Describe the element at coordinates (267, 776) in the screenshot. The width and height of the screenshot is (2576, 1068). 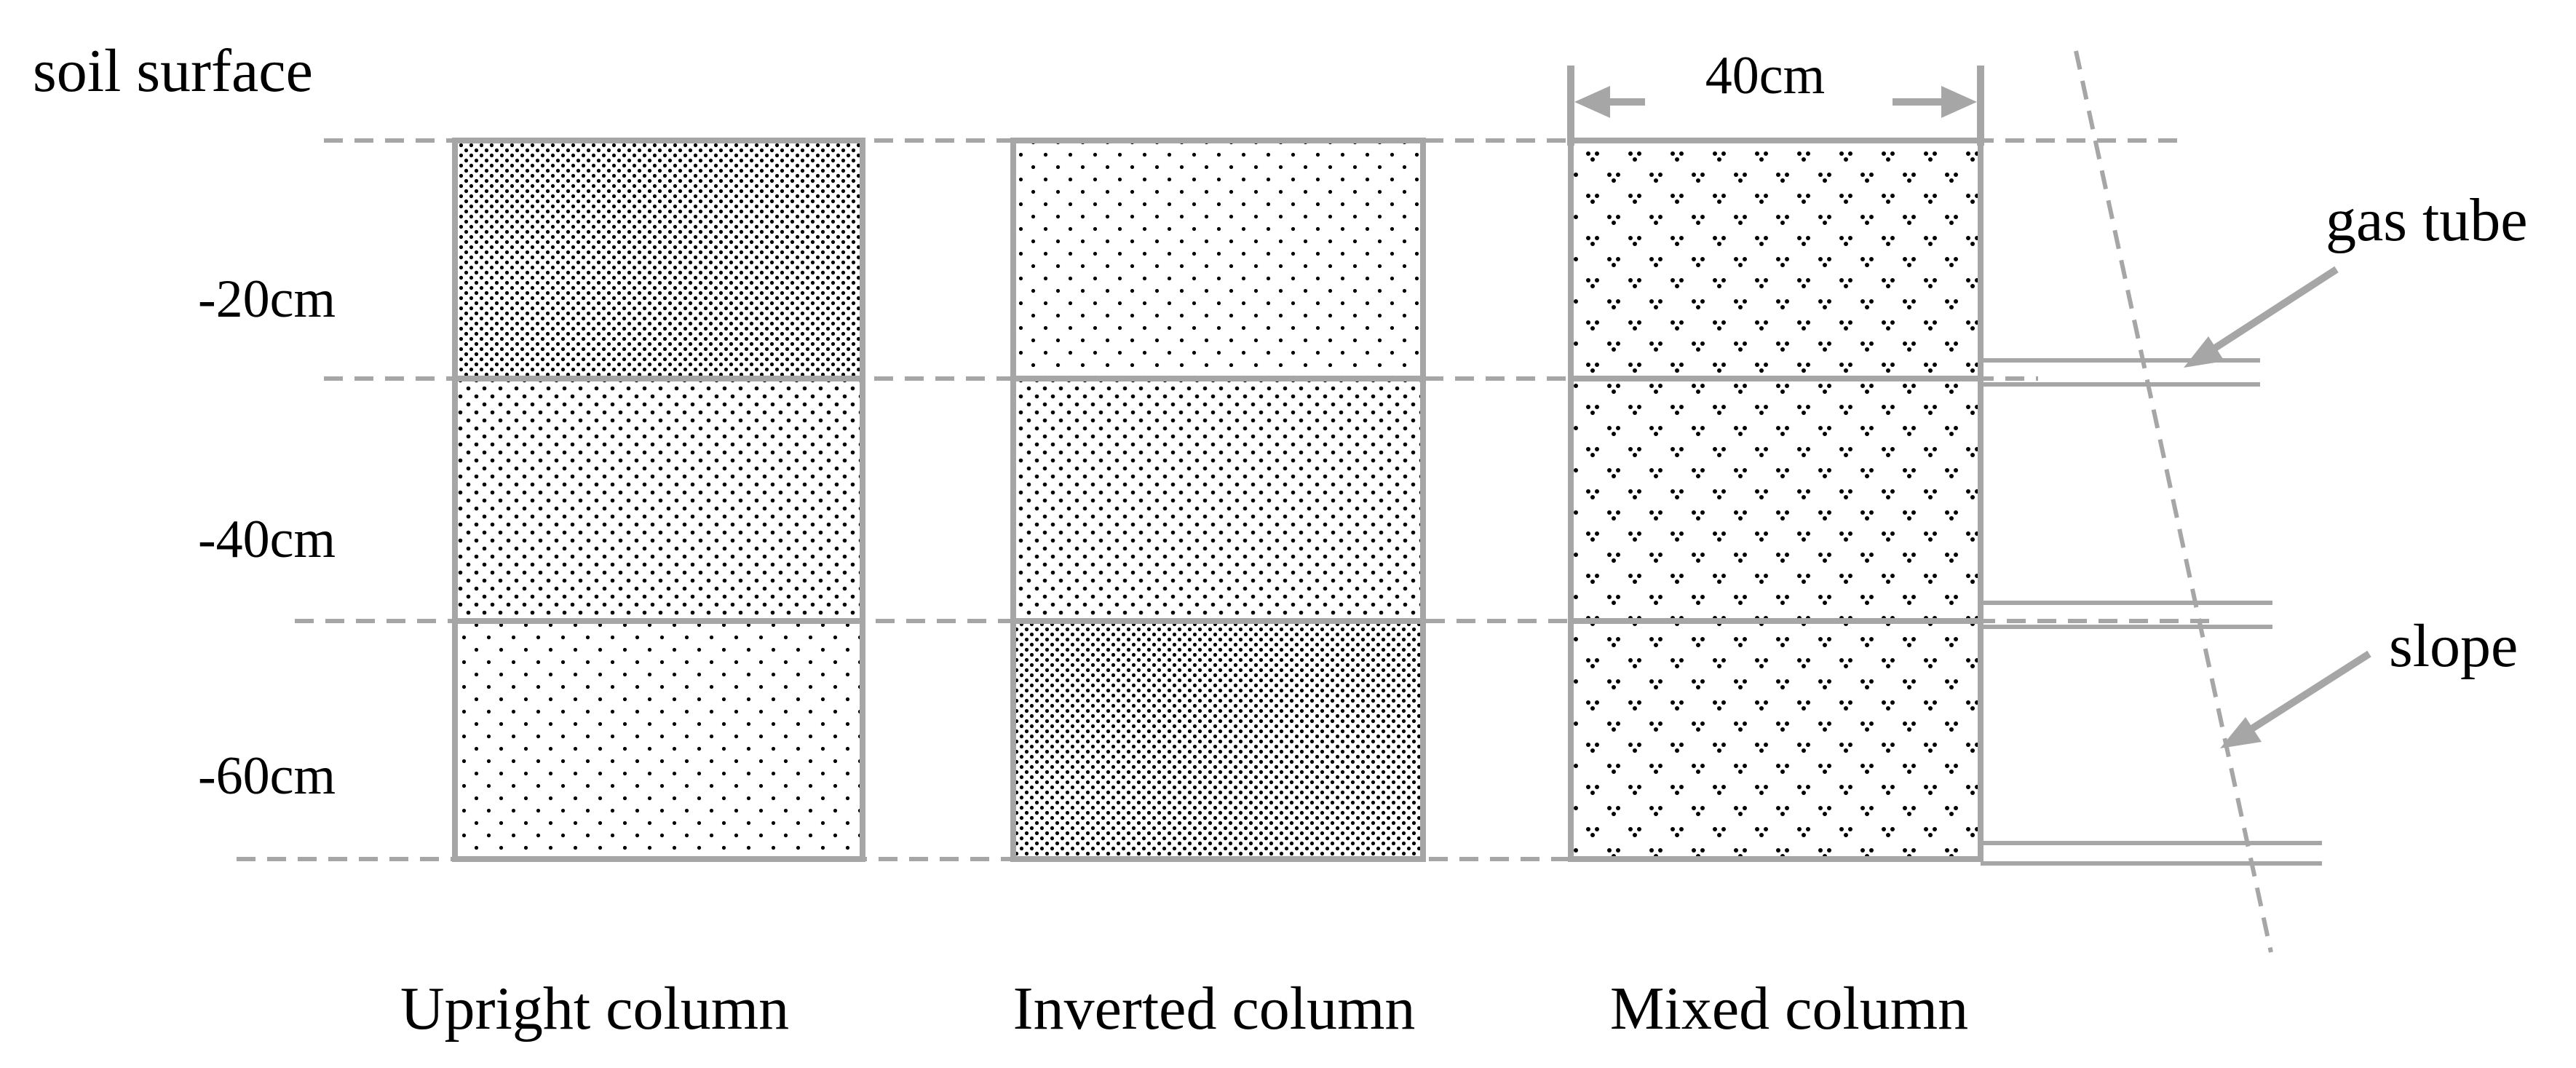
I see `depth-60-label: -60cm` at that location.